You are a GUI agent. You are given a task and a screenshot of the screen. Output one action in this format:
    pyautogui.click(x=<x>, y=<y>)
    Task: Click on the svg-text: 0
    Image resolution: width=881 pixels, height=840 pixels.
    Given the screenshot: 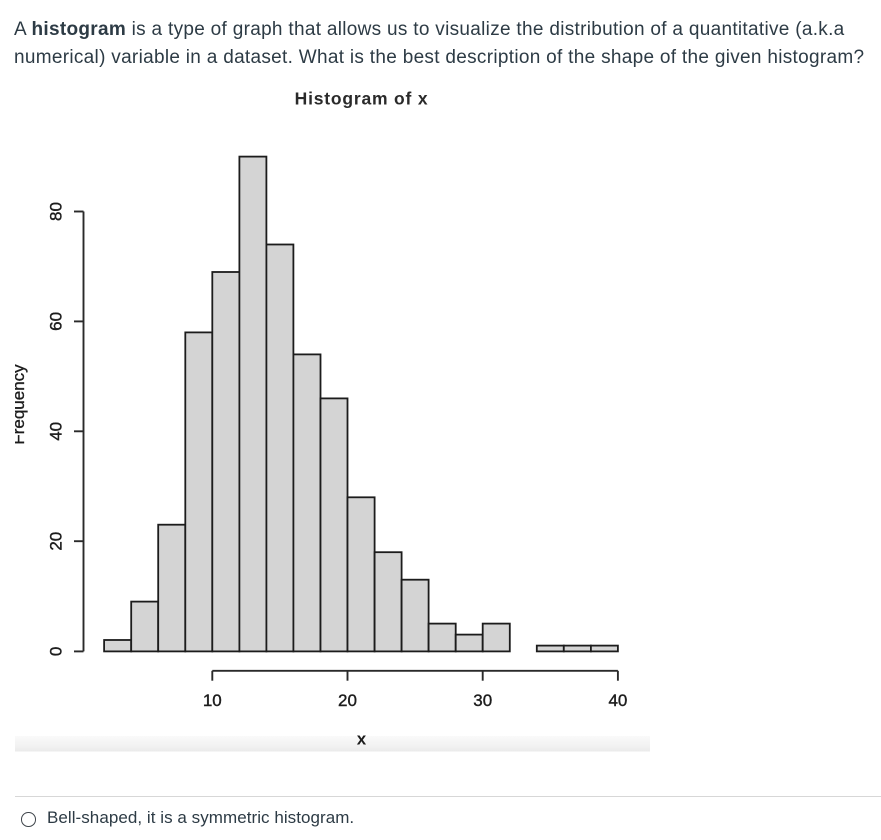 What is the action you would take?
    pyautogui.click(x=55, y=651)
    